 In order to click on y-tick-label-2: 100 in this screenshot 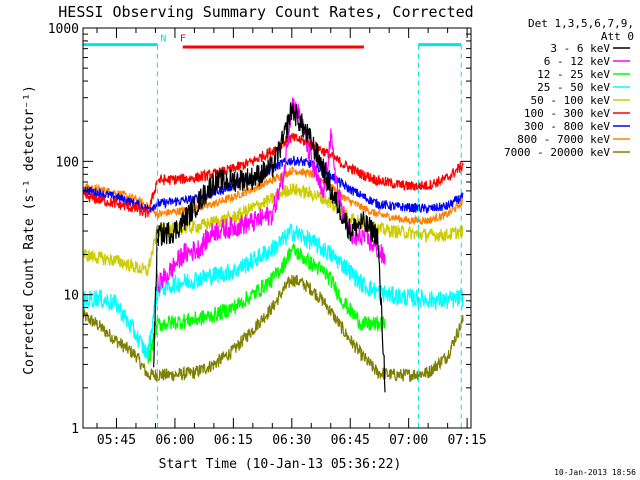, I will do `click(67, 162)`.